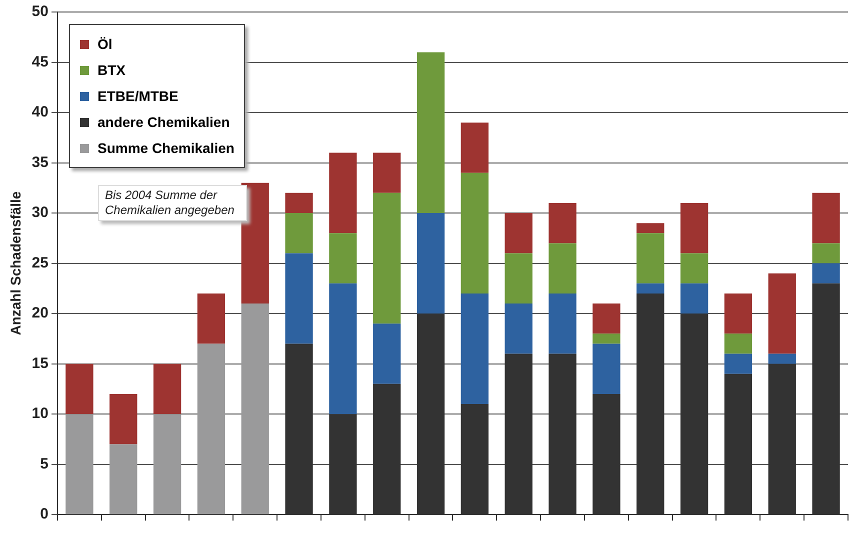 The height and width of the screenshot is (545, 852). What do you see at coordinates (40, 313) in the screenshot?
I see `y-tick-label: 20` at bounding box center [40, 313].